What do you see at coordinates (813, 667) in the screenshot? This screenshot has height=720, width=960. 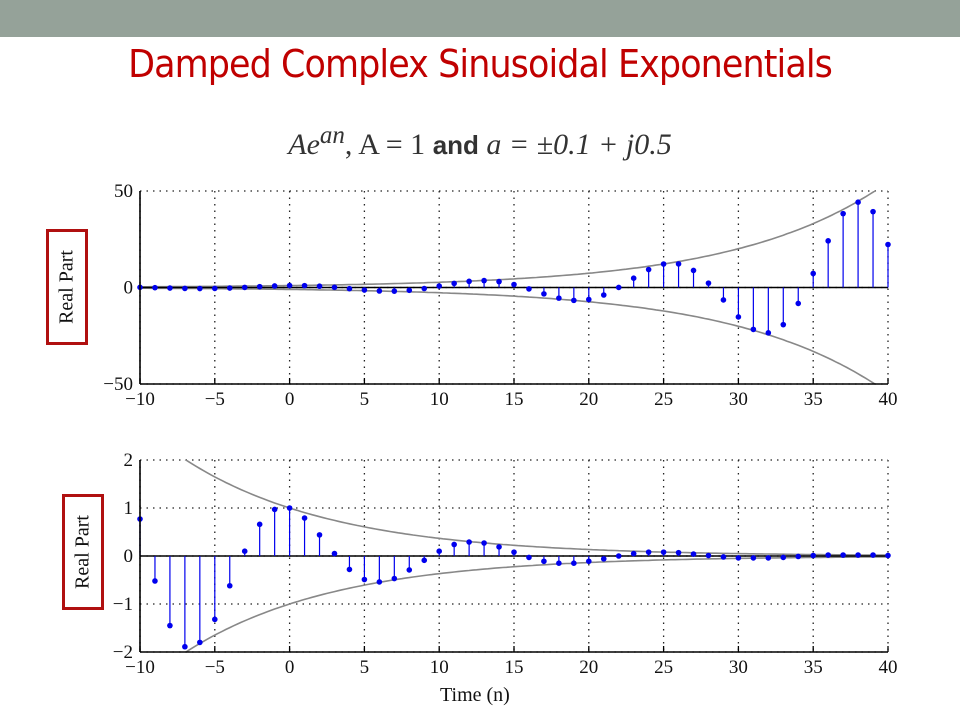 I see `x-tick-label: 35` at bounding box center [813, 667].